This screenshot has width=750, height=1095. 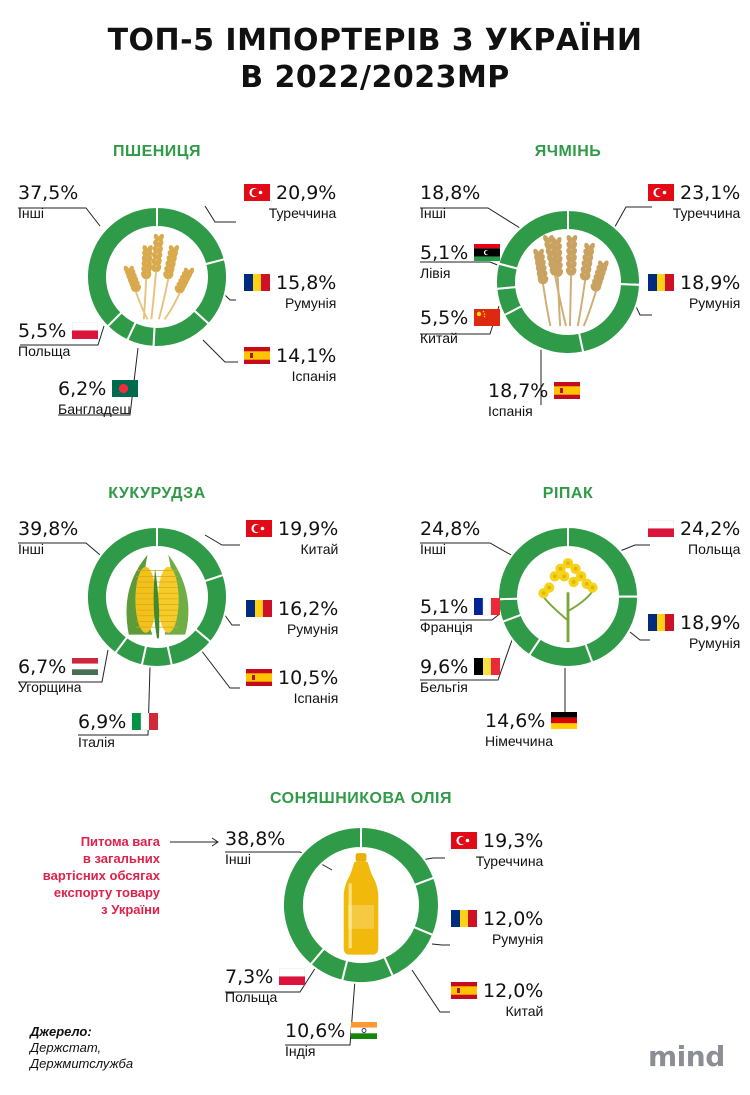 I want to click on slice-country: Польща, so click(x=44, y=351).